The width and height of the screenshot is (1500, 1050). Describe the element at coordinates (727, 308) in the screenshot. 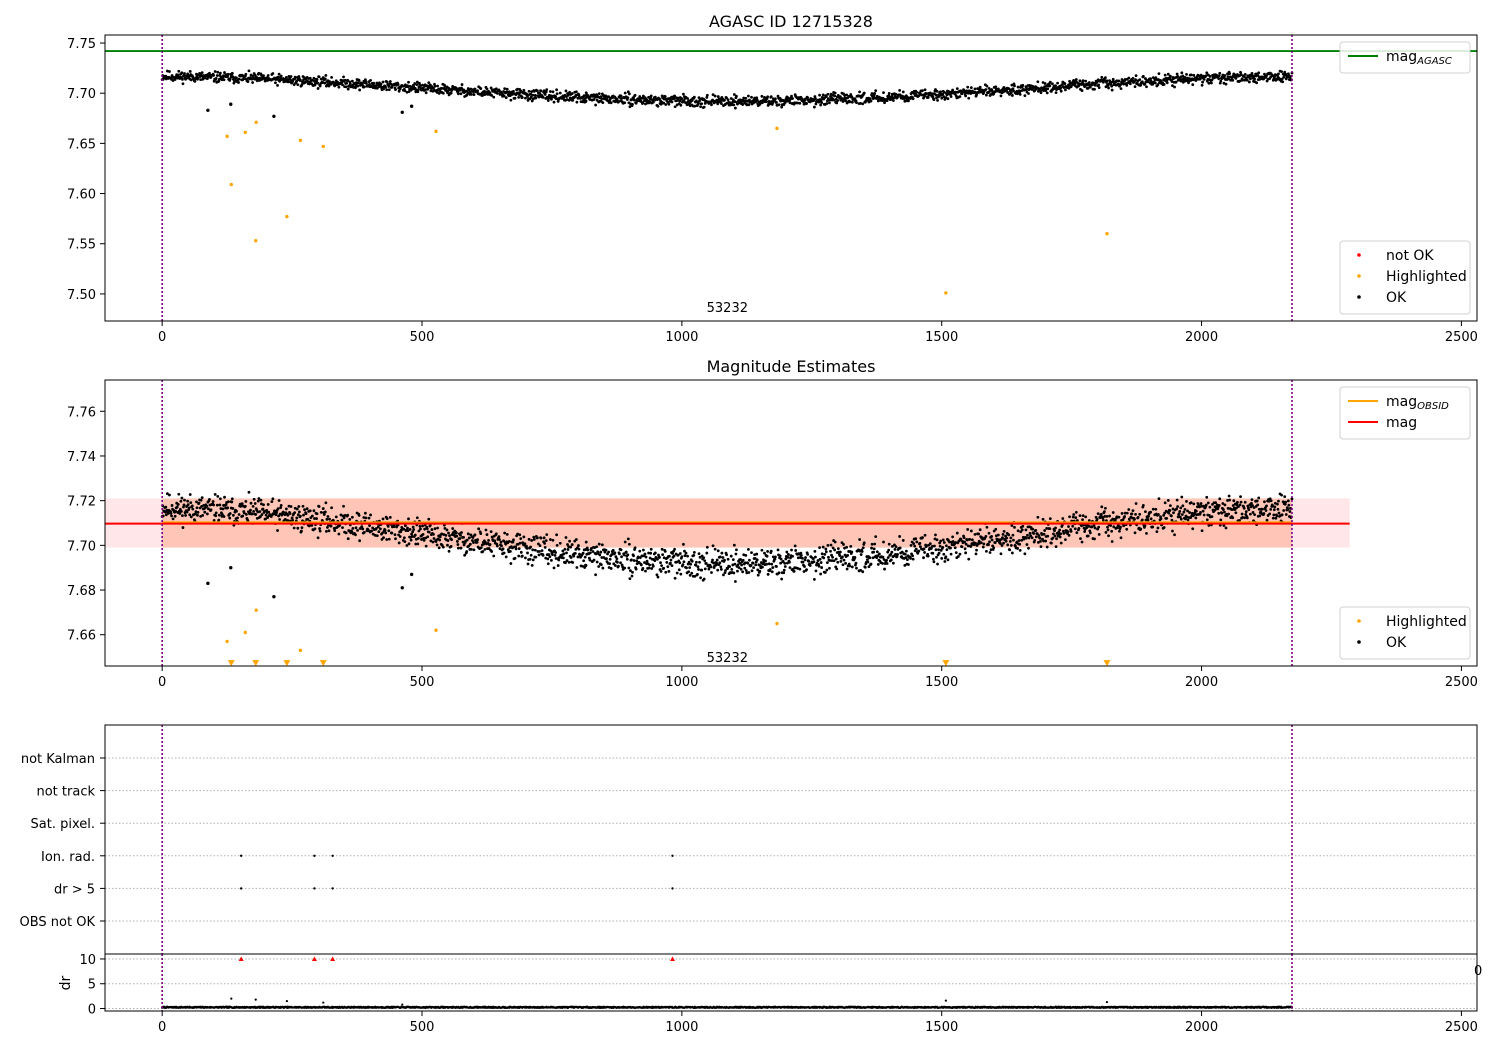

I see `obsid-annotation: 53232` at that location.